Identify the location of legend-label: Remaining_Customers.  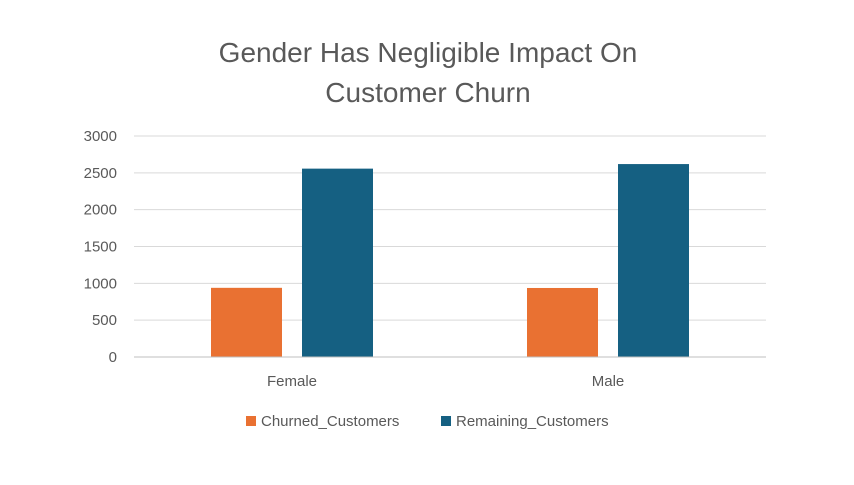
(532, 421).